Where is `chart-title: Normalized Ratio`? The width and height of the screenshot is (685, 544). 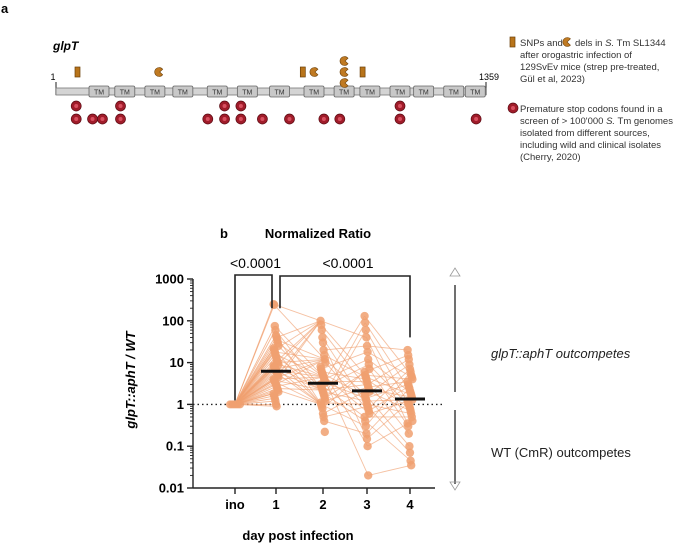
chart-title: Normalized Ratio is located at coordinates (318, 233).